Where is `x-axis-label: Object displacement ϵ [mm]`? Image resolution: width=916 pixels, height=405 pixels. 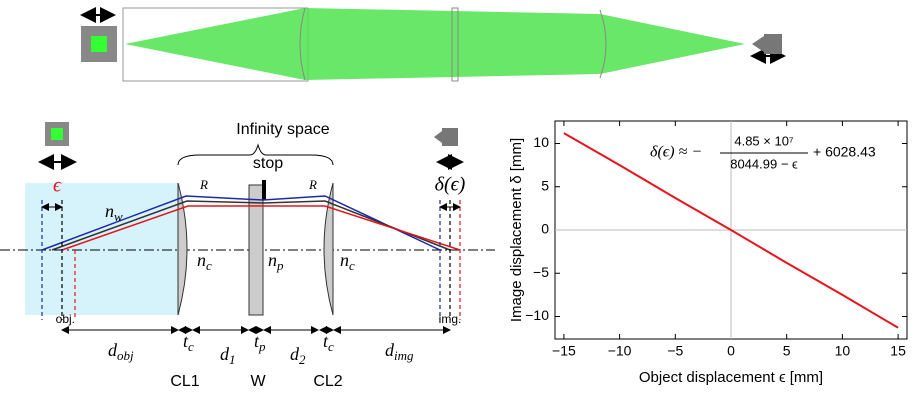 x-axis-label: Object displacement ϵ [mm] is located at coordinates (731, 377).